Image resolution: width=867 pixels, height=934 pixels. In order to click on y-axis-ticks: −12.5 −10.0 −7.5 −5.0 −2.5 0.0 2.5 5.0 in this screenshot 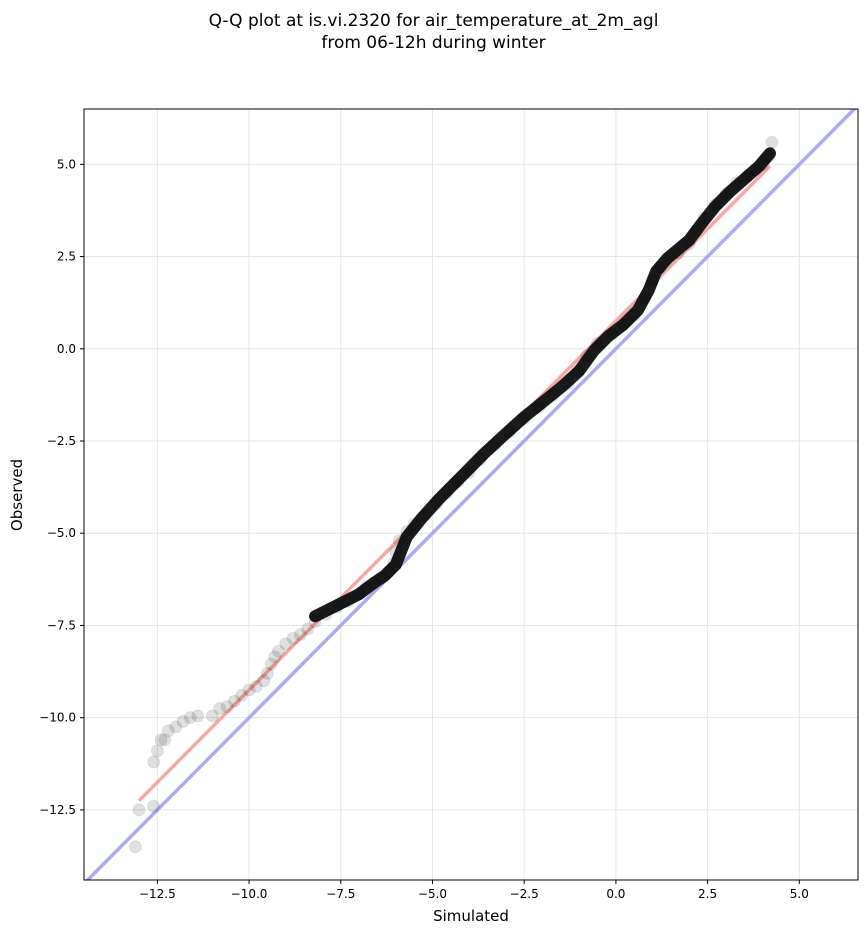, I will do `click(61, 487)`.